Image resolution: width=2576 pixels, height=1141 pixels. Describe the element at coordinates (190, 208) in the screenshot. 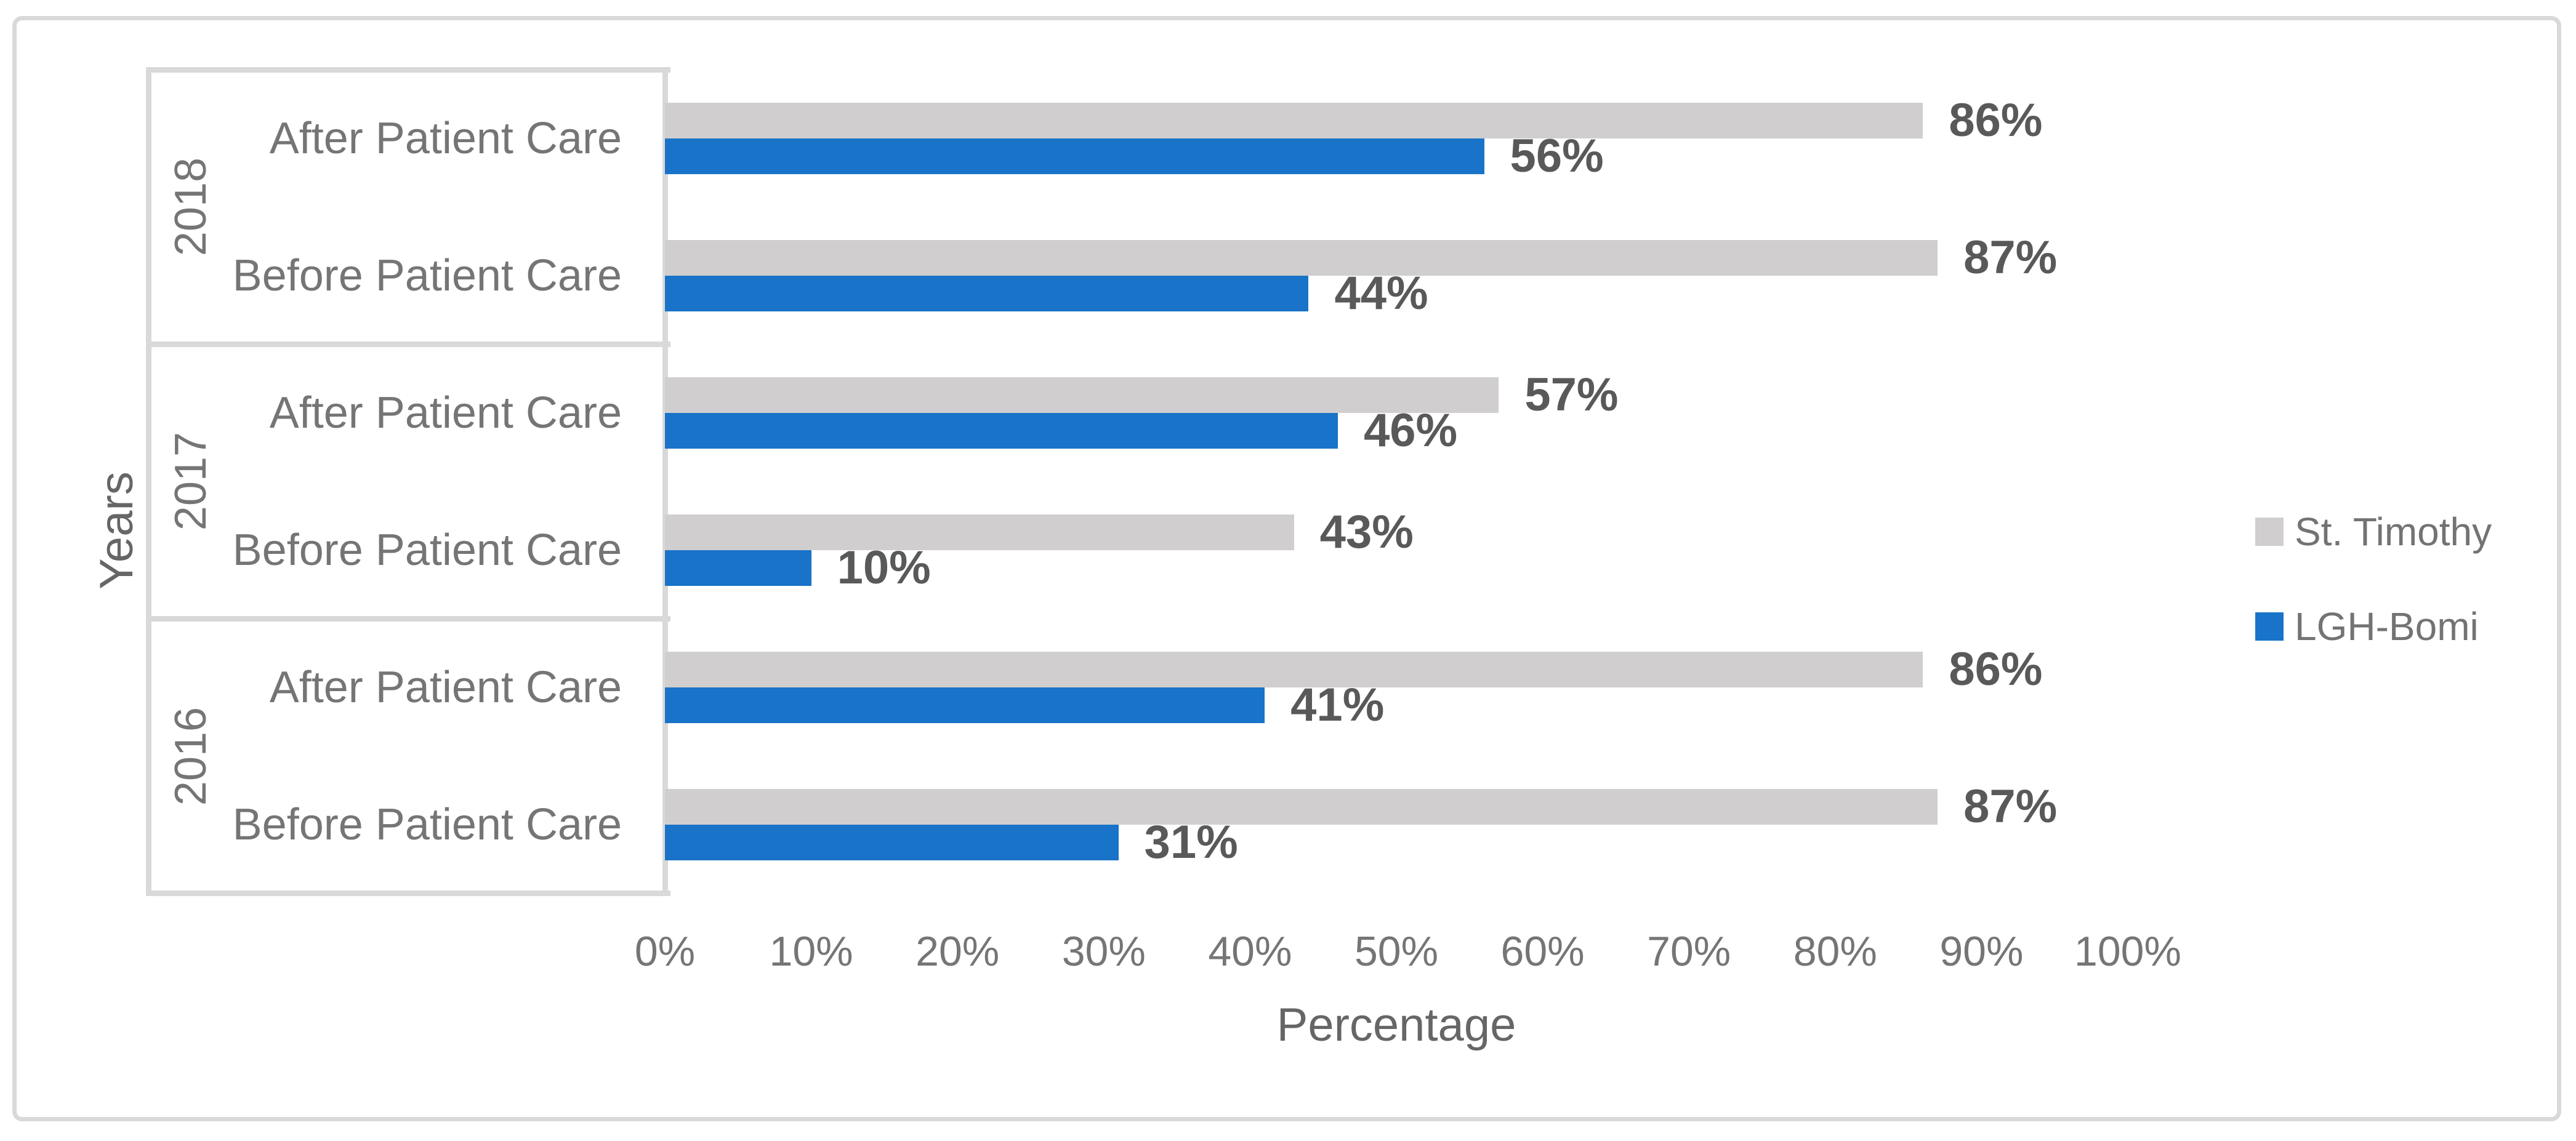

I see `year-label: 2018` at that location.